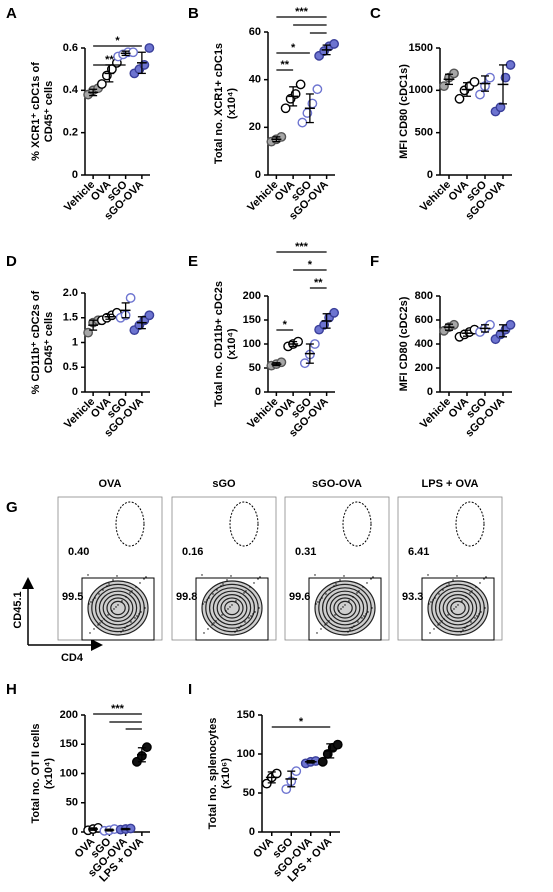 The image size is (553, 892). I want to click on y-tick-label: 1000, so click(421, 90).